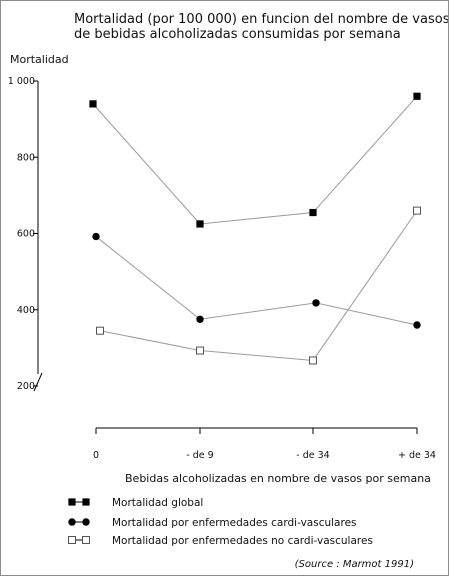 This screenshot has width=449, height=576. Describe the element at coordinates (21, 81) in the screenshot. I see `y-tick-label: 1 000` at that location.